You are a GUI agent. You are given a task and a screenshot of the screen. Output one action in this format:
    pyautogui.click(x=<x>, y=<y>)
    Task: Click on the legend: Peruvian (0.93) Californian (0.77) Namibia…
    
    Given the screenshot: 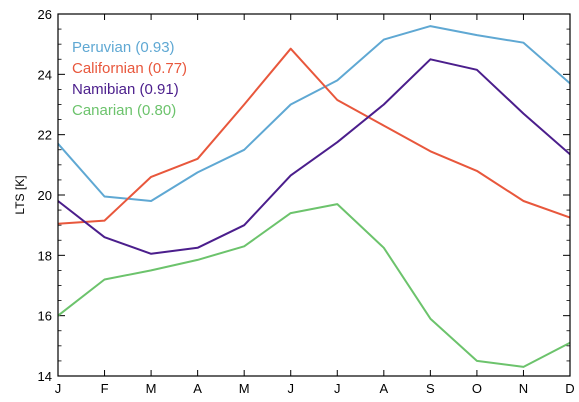 What is the action you would take?
    pyautogui.click(x=129, y=79)
    